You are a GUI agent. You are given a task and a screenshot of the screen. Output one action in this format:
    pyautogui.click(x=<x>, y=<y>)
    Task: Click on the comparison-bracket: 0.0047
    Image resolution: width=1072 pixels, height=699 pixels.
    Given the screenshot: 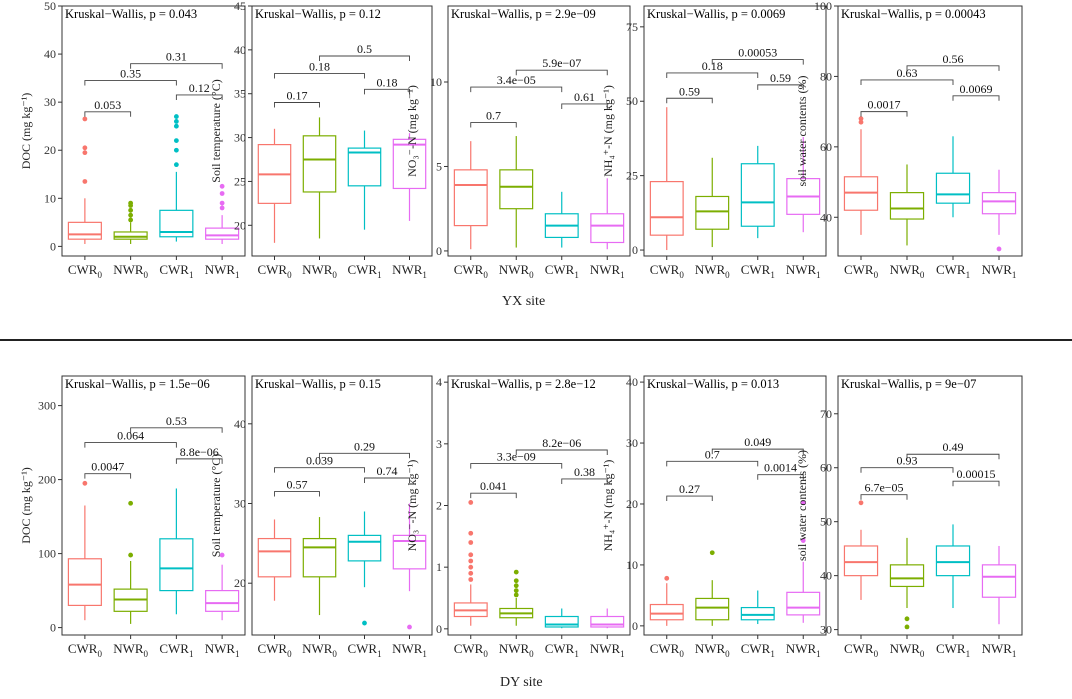 What is the action you would take?
    pyautogui.click(x=108, y=469)
    